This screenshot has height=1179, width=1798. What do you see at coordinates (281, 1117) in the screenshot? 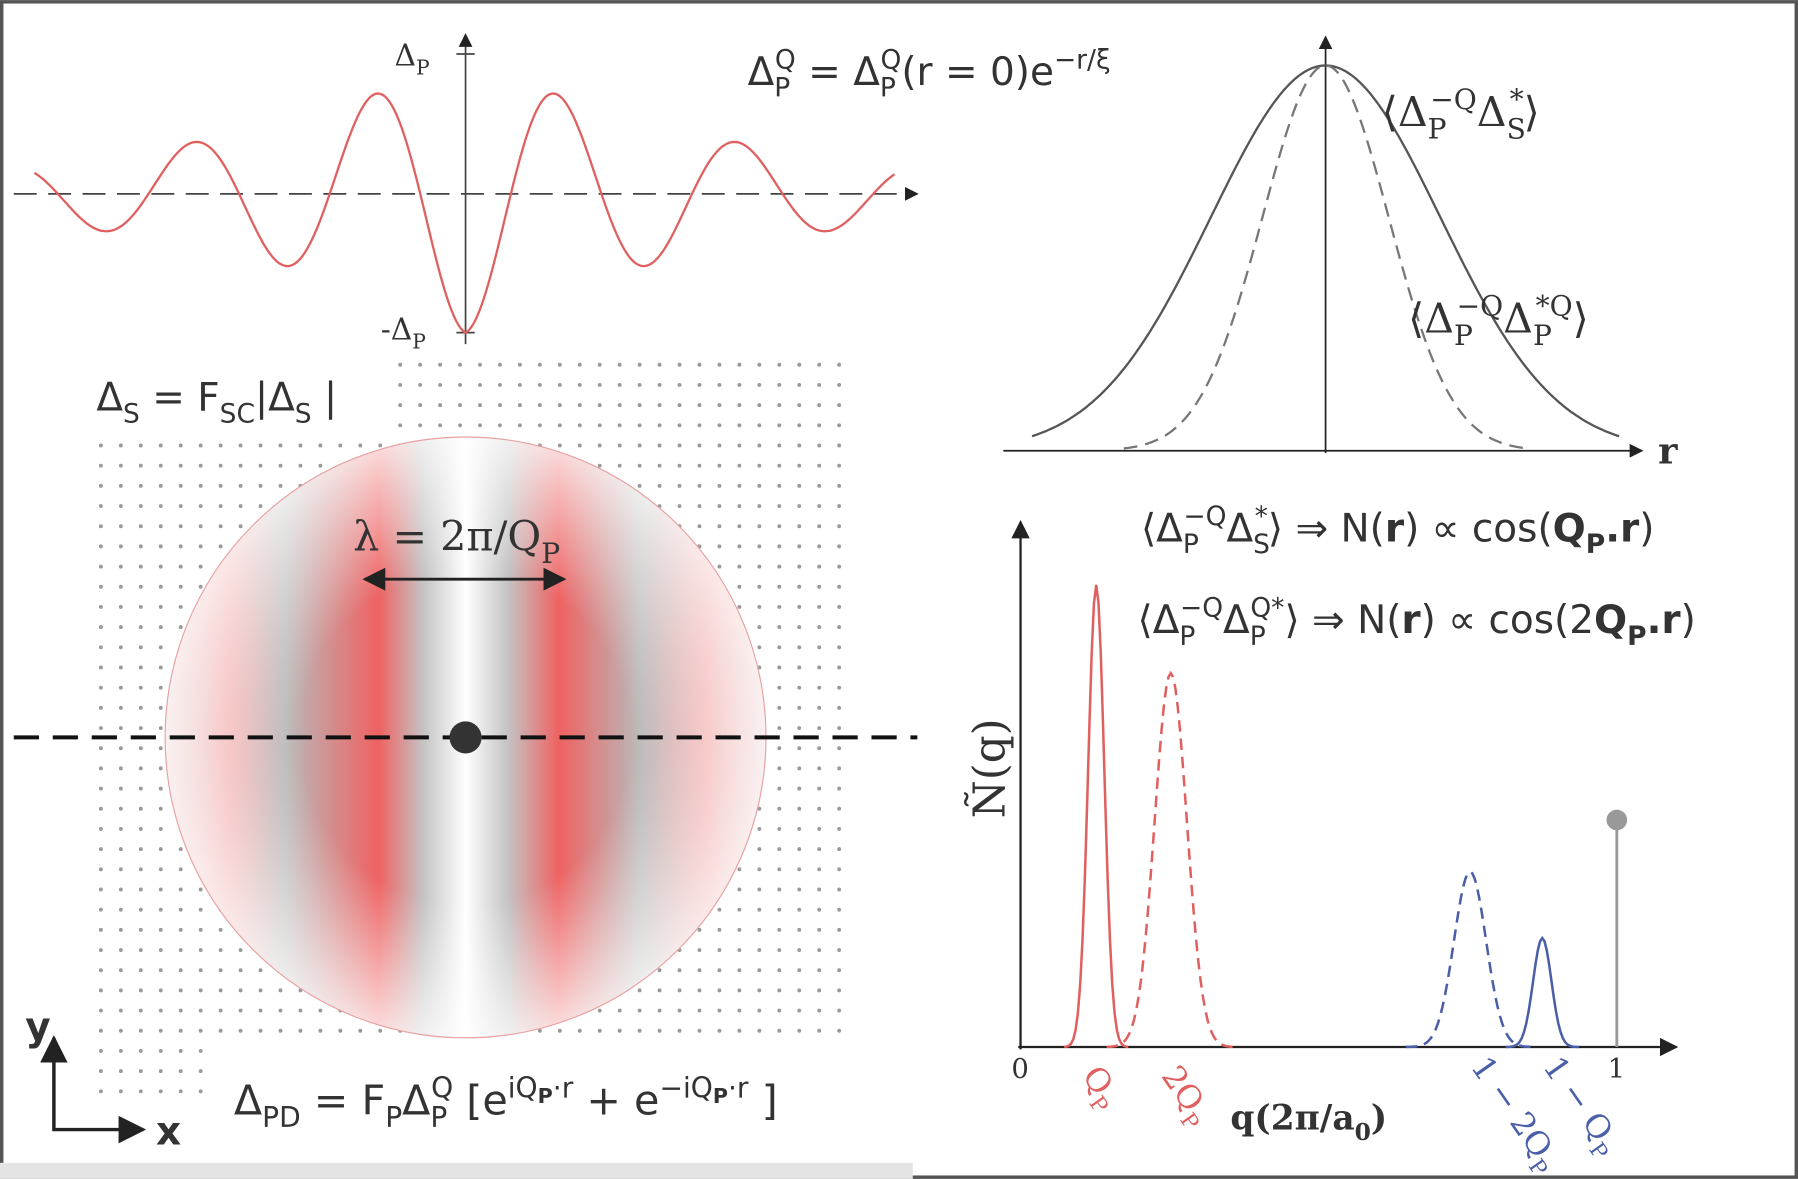
I see `equation-part: PD` at bounding box center [281, 1117].